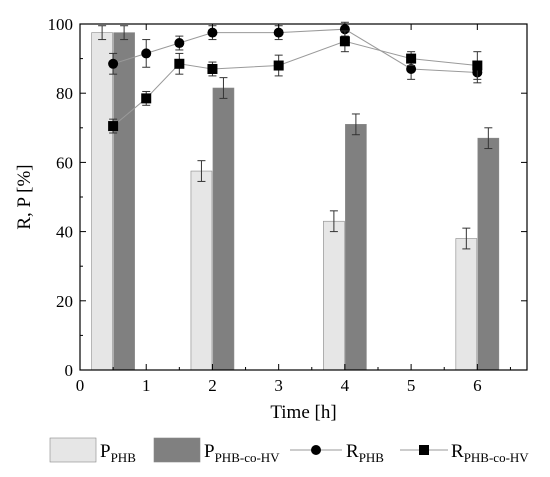  I want to click on legend-marker-R_PHB-co-HV, so click(424, 450).